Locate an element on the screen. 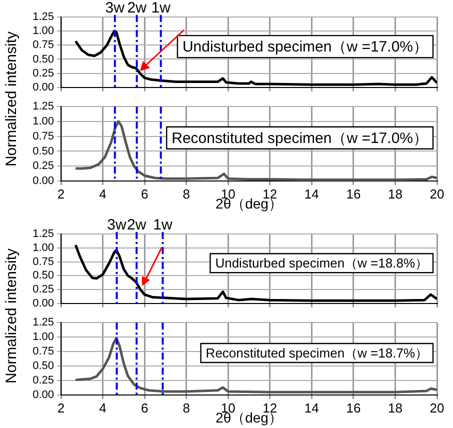  annotation: Undisturbed specimen（w =17.0%） is located at coordinates (305, 47).